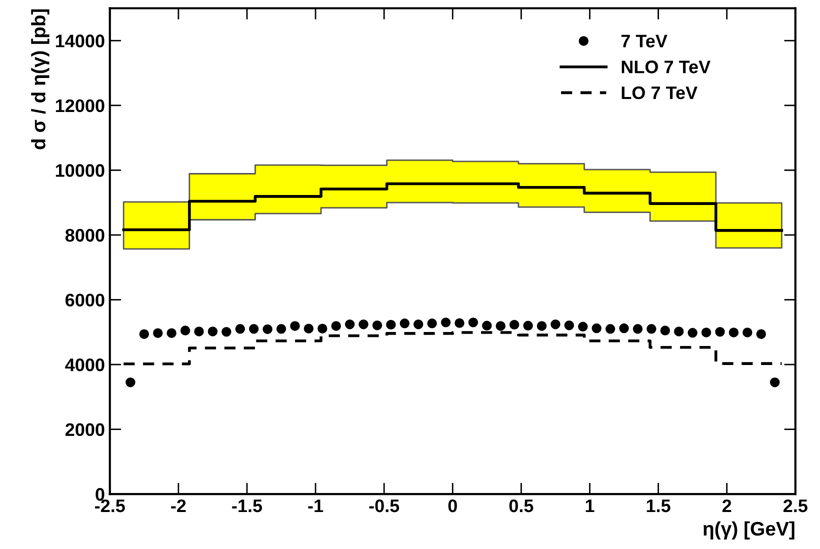 Image resolution: width=820 pixels, height=549 pixels. What do you see at coordinates (178, 505) in the screenshot?
I see `x-tick-label: -2` at bounding box center [178, 505].